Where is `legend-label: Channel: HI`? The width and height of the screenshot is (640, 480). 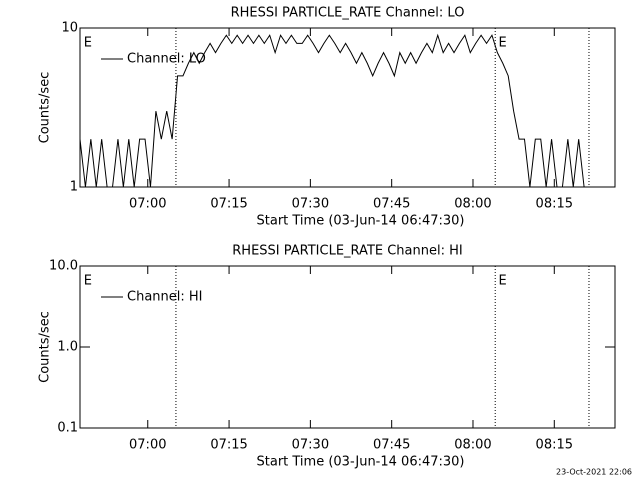 legend-label: Channel: HI is located at coordinates (165, 297).